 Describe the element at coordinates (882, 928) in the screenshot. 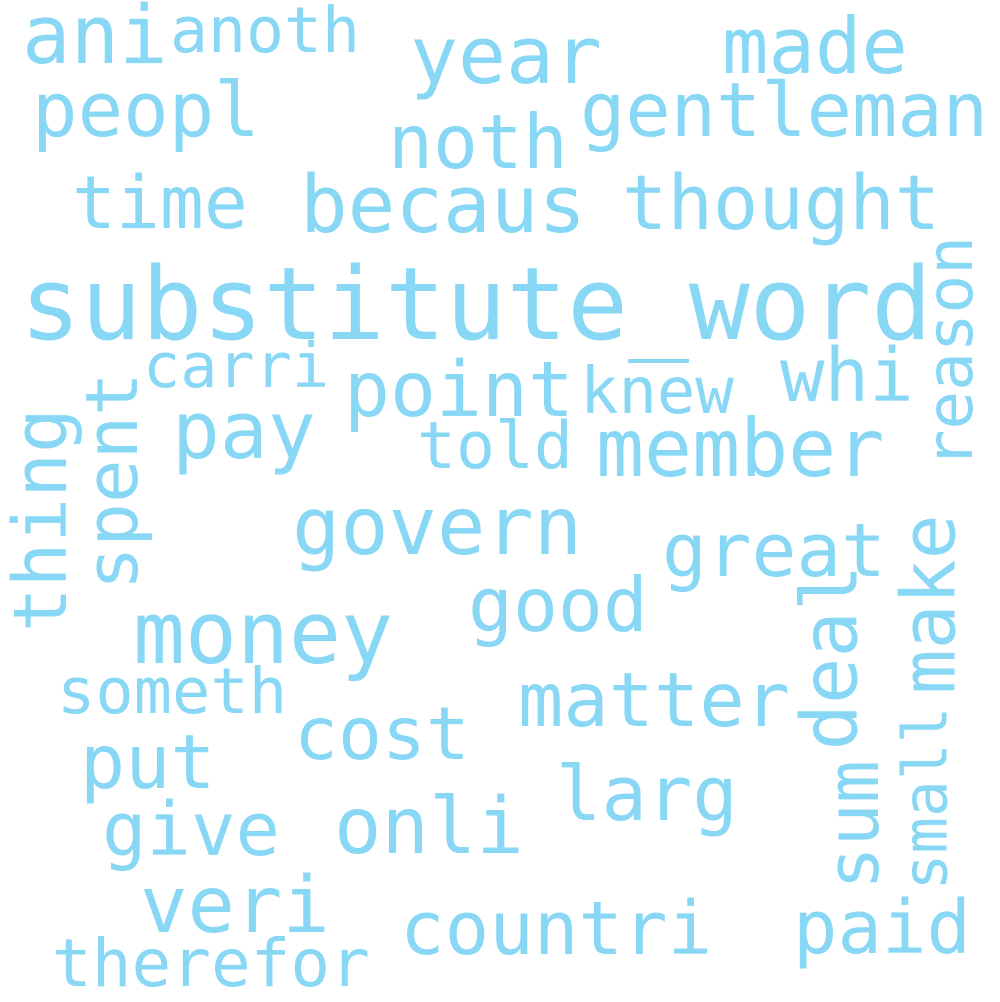

I see `word-paid: paid` at that location.